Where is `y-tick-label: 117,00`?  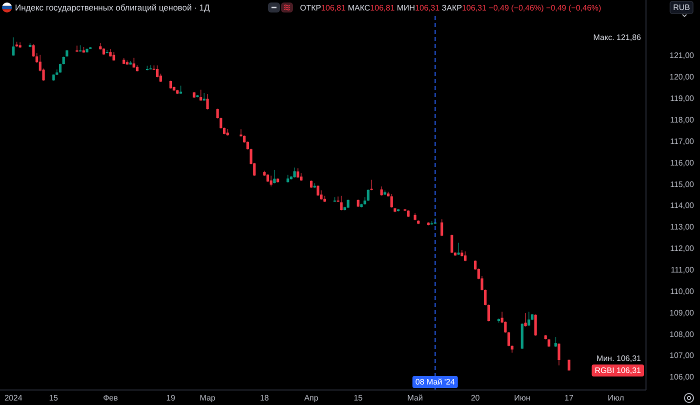
y-tick-label: 117,00 is located at coordinates (682, 141).